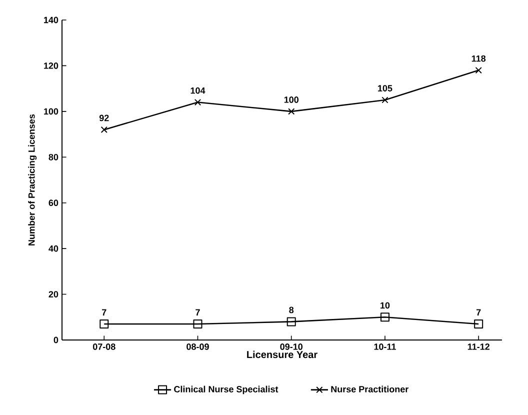  I want to click on y-tick-label: 120, so click(51, 65).